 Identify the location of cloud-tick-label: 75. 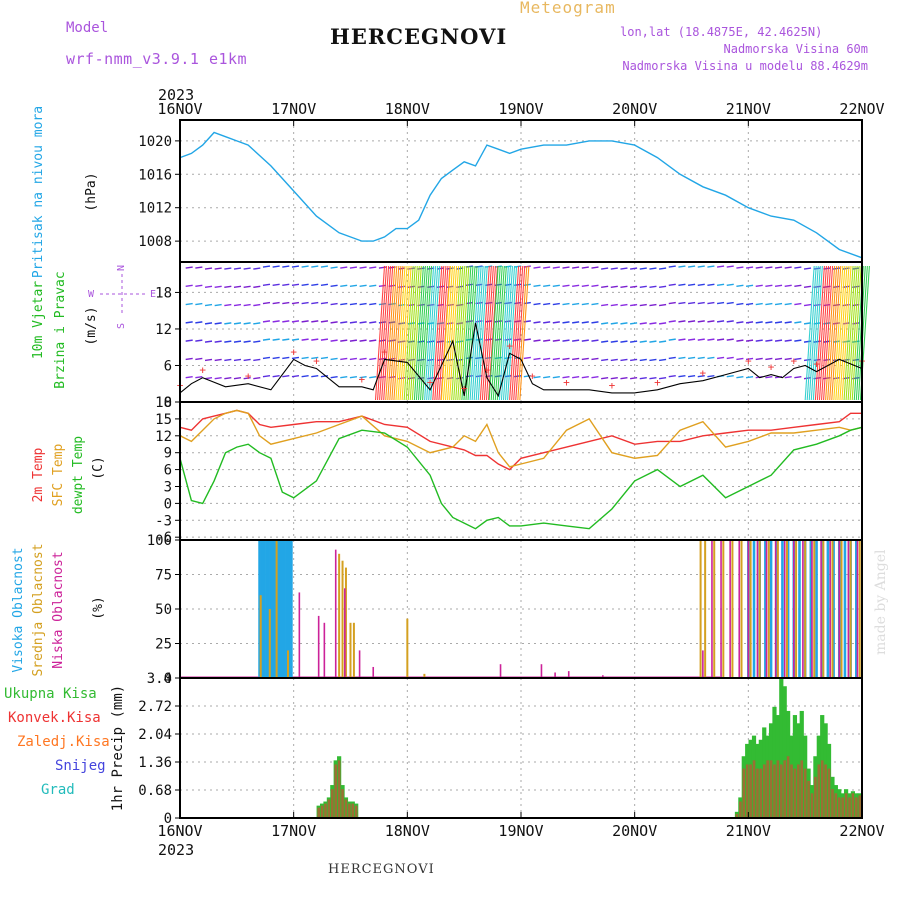
(163, 576).